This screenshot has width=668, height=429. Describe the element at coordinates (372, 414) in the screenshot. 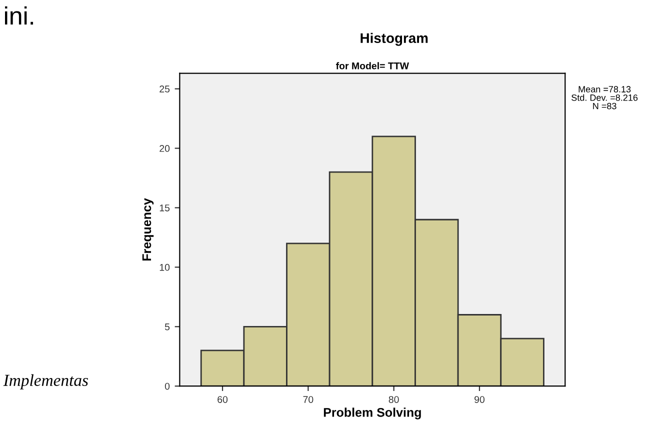

I see `x-axis-title: Problem Solving` at that location.